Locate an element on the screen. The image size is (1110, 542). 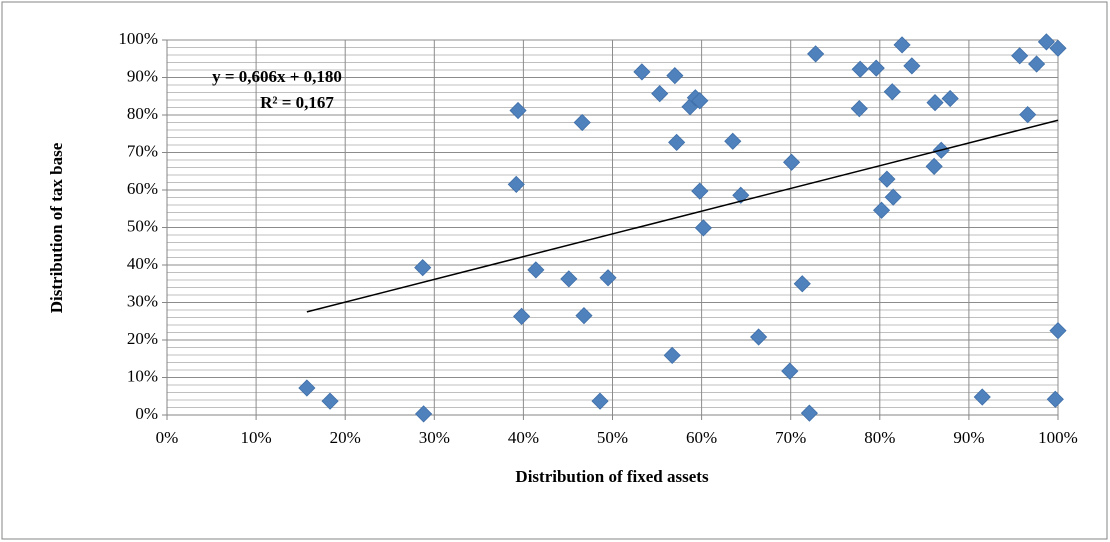
x-tick-label: 30% is located at coordinates (434, 437).